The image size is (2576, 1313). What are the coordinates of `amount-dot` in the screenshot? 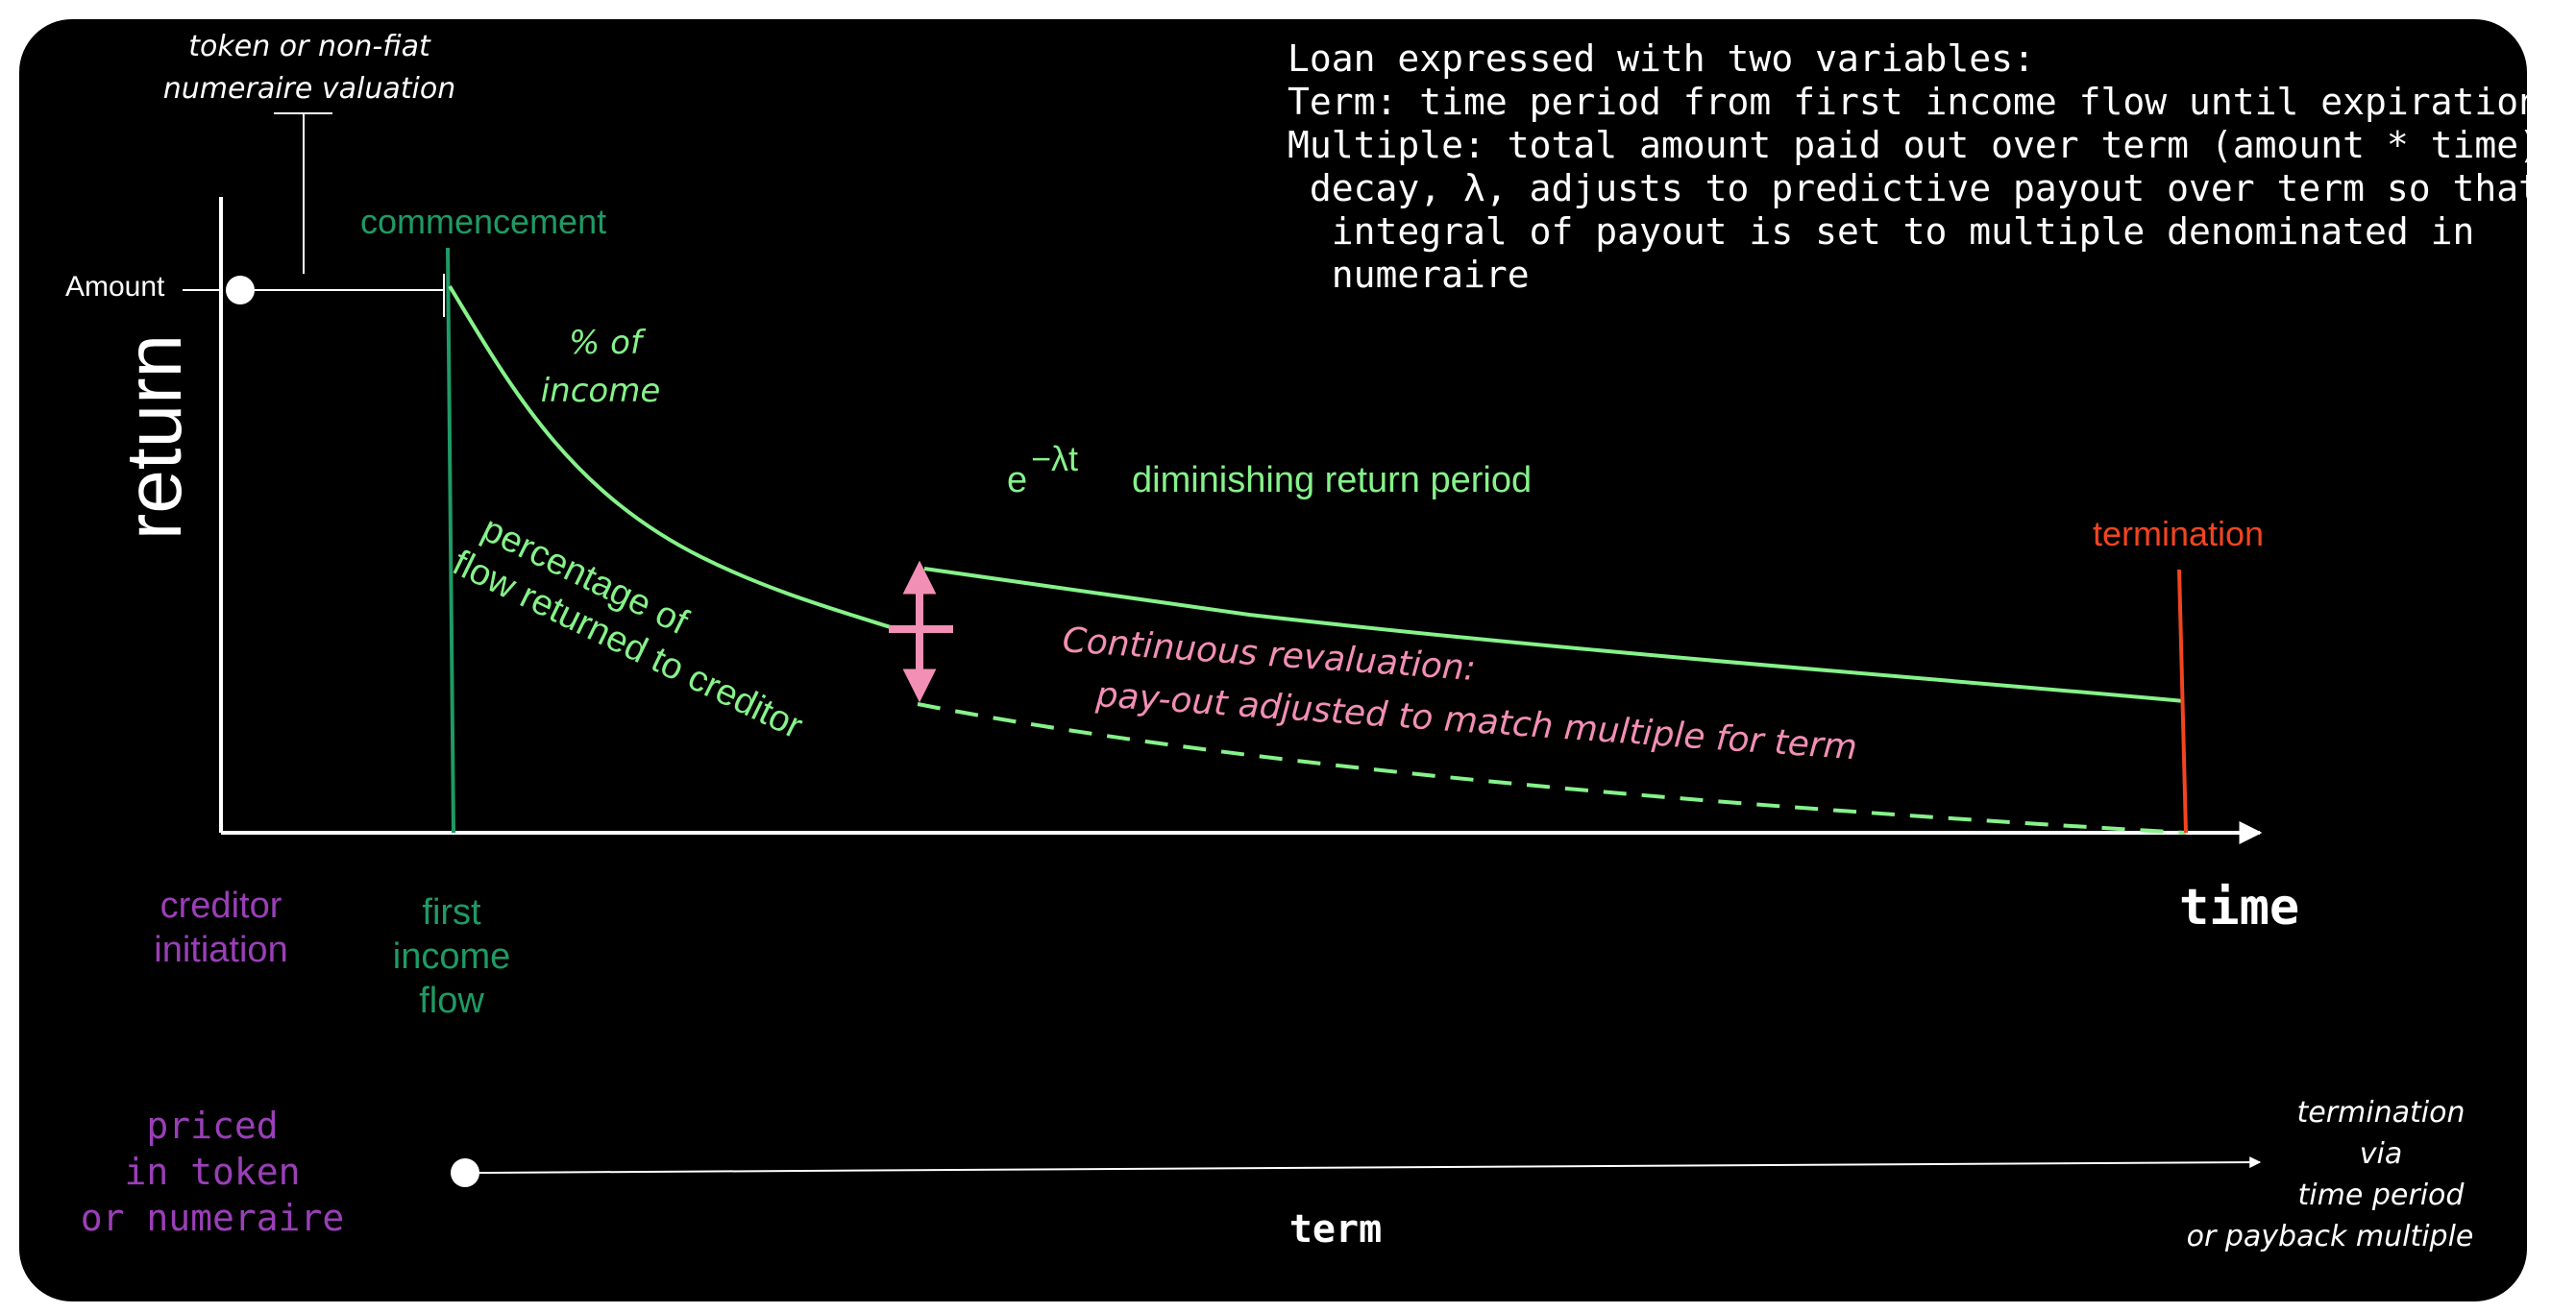 It's located at (240, 290).